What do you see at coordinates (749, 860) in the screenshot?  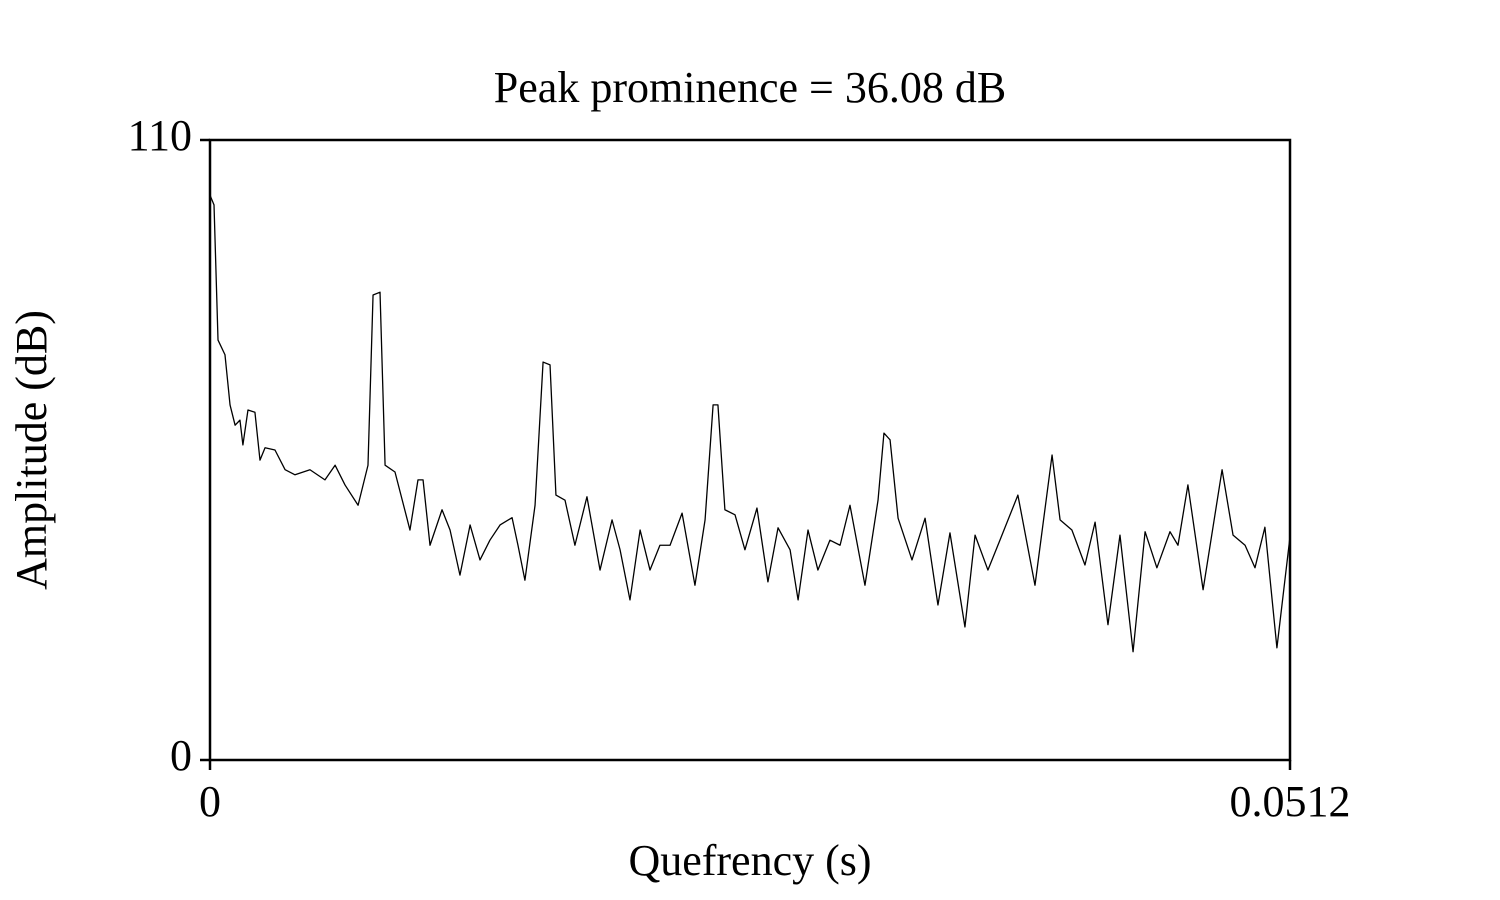 I see `x-axis-label: Quefrency (s)` at bounding box center [749, 860].